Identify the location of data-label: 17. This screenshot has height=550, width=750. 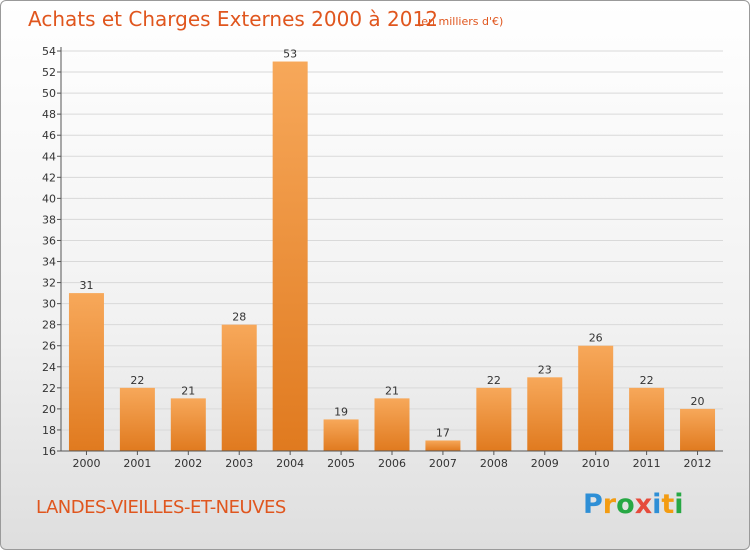
(443, 432).